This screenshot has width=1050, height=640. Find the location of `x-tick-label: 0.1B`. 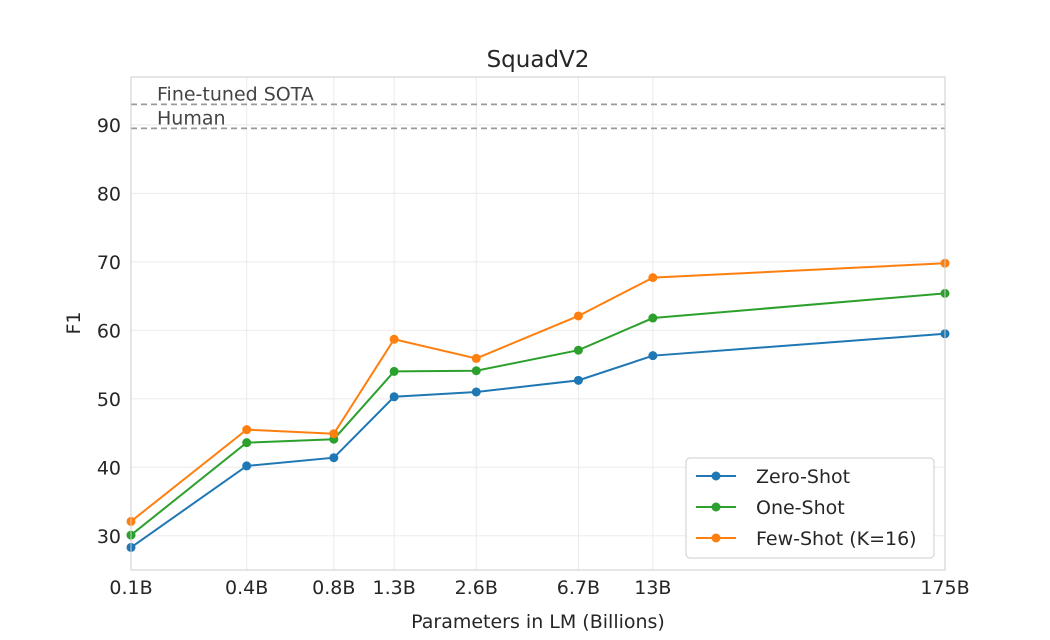

x-tick-label: 0.1B is located at coordinates (130, 588).